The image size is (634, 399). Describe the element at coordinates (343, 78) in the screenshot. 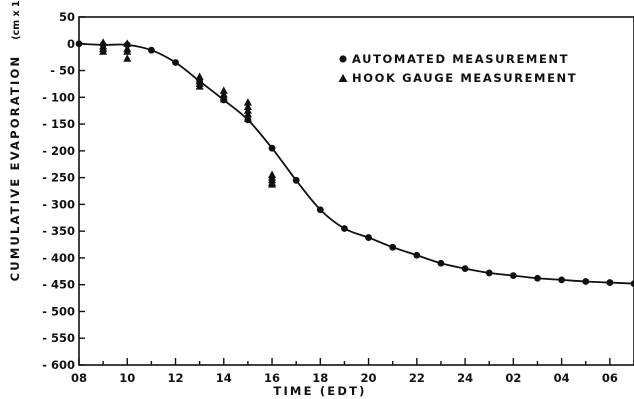

I see `legend-triangle-marker` at that location.